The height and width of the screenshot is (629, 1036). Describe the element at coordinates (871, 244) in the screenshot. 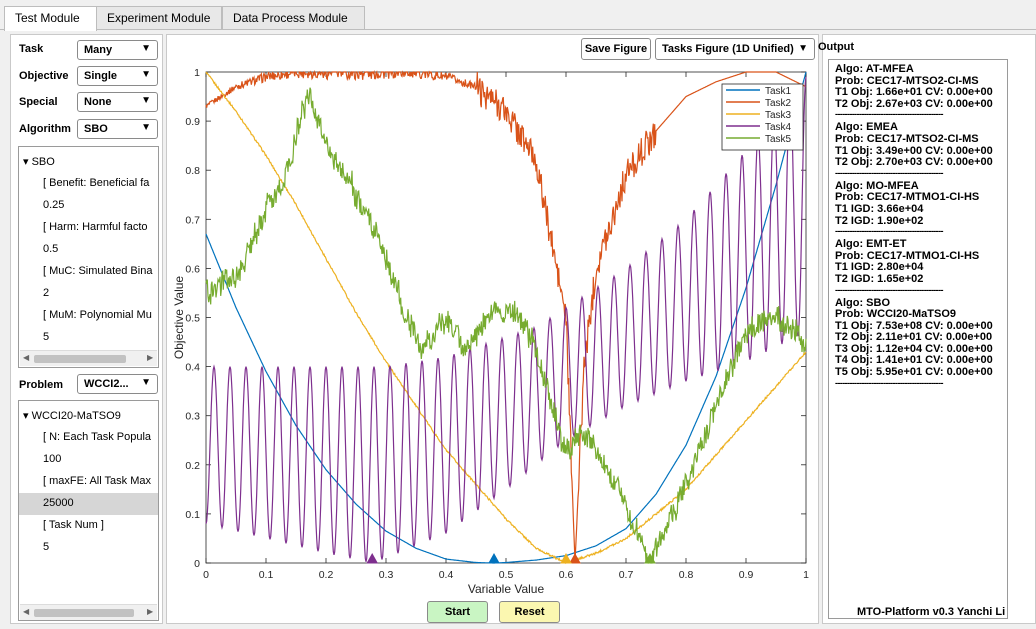

I see `output-log-line: Algo: EMT-ET` at that location.